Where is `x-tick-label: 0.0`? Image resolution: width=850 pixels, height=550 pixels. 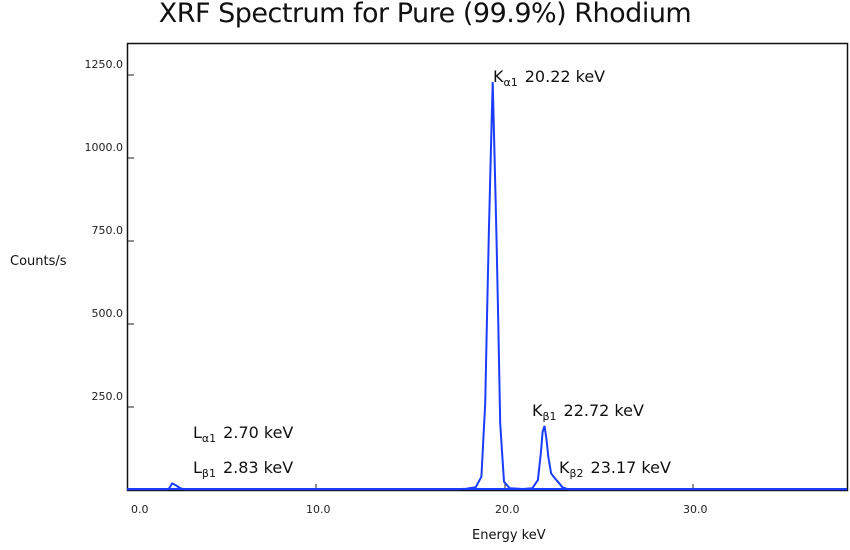
x-tick-label: 0.0 is located at coordinates (140, 509).